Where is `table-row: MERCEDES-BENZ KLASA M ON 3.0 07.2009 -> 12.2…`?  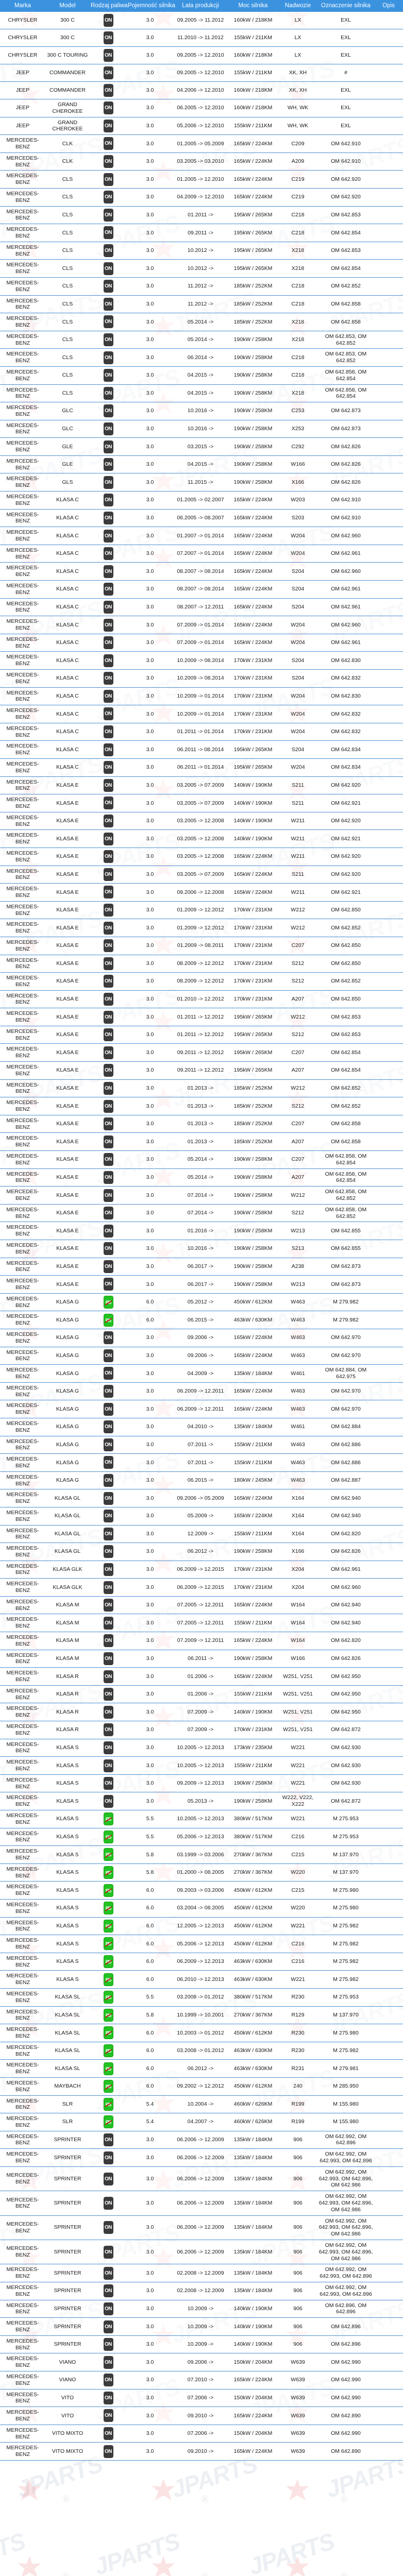 table-row: MERCEDES-BENZ KLASA M ON 3.0 07.2009 -> 12.2… is located at coordinates (202, 1641).